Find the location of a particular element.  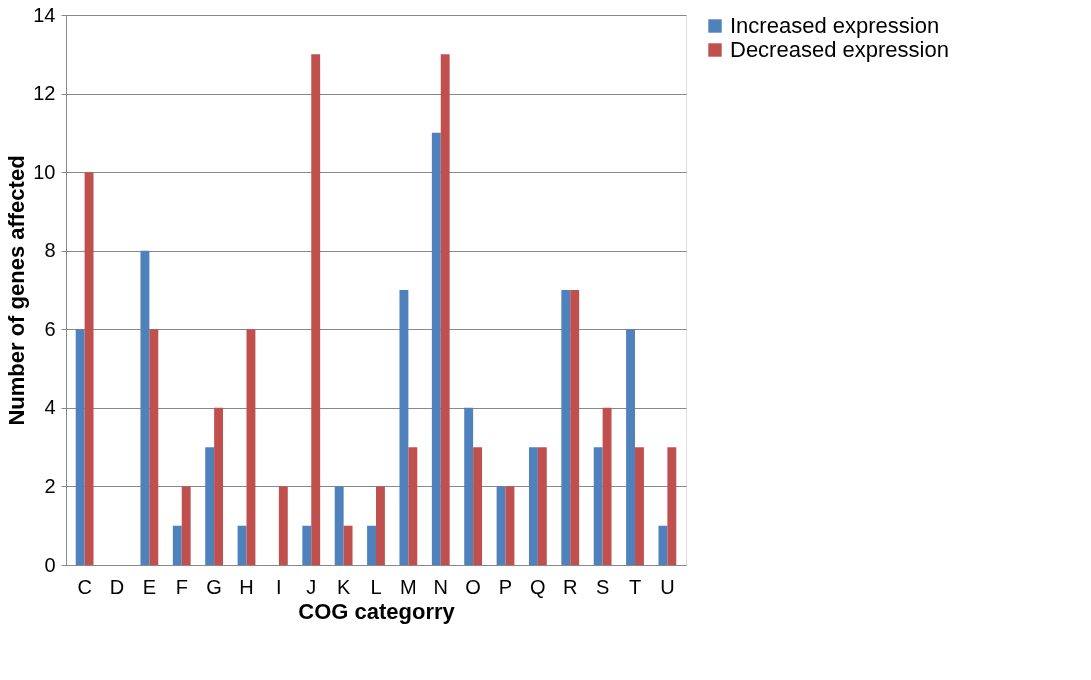

y-tick-label: 4 is located at coordinates (50, 407).